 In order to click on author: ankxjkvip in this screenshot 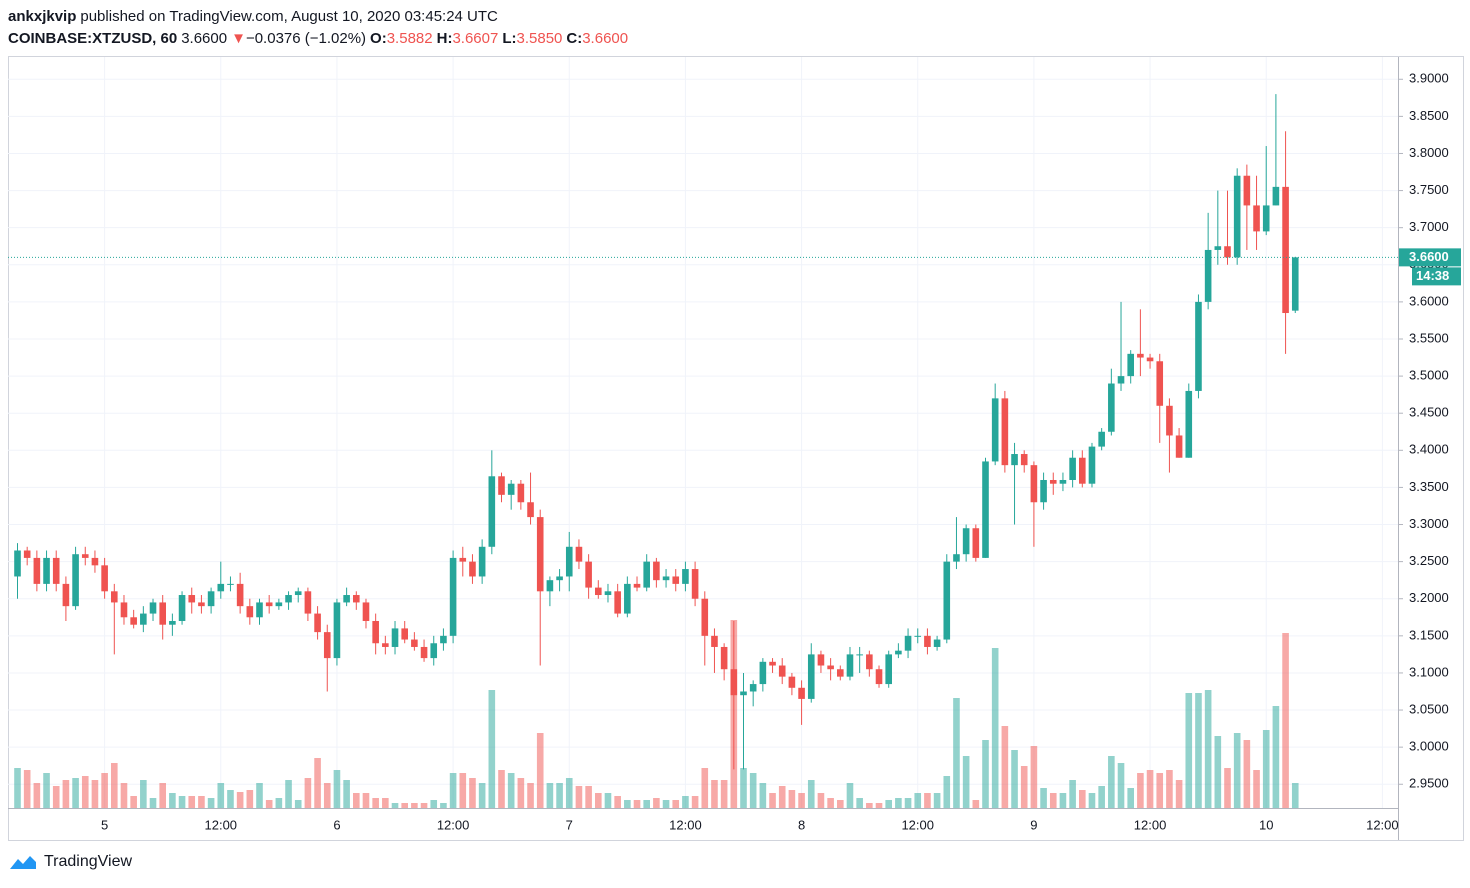, I will do `click(42, 16)`.